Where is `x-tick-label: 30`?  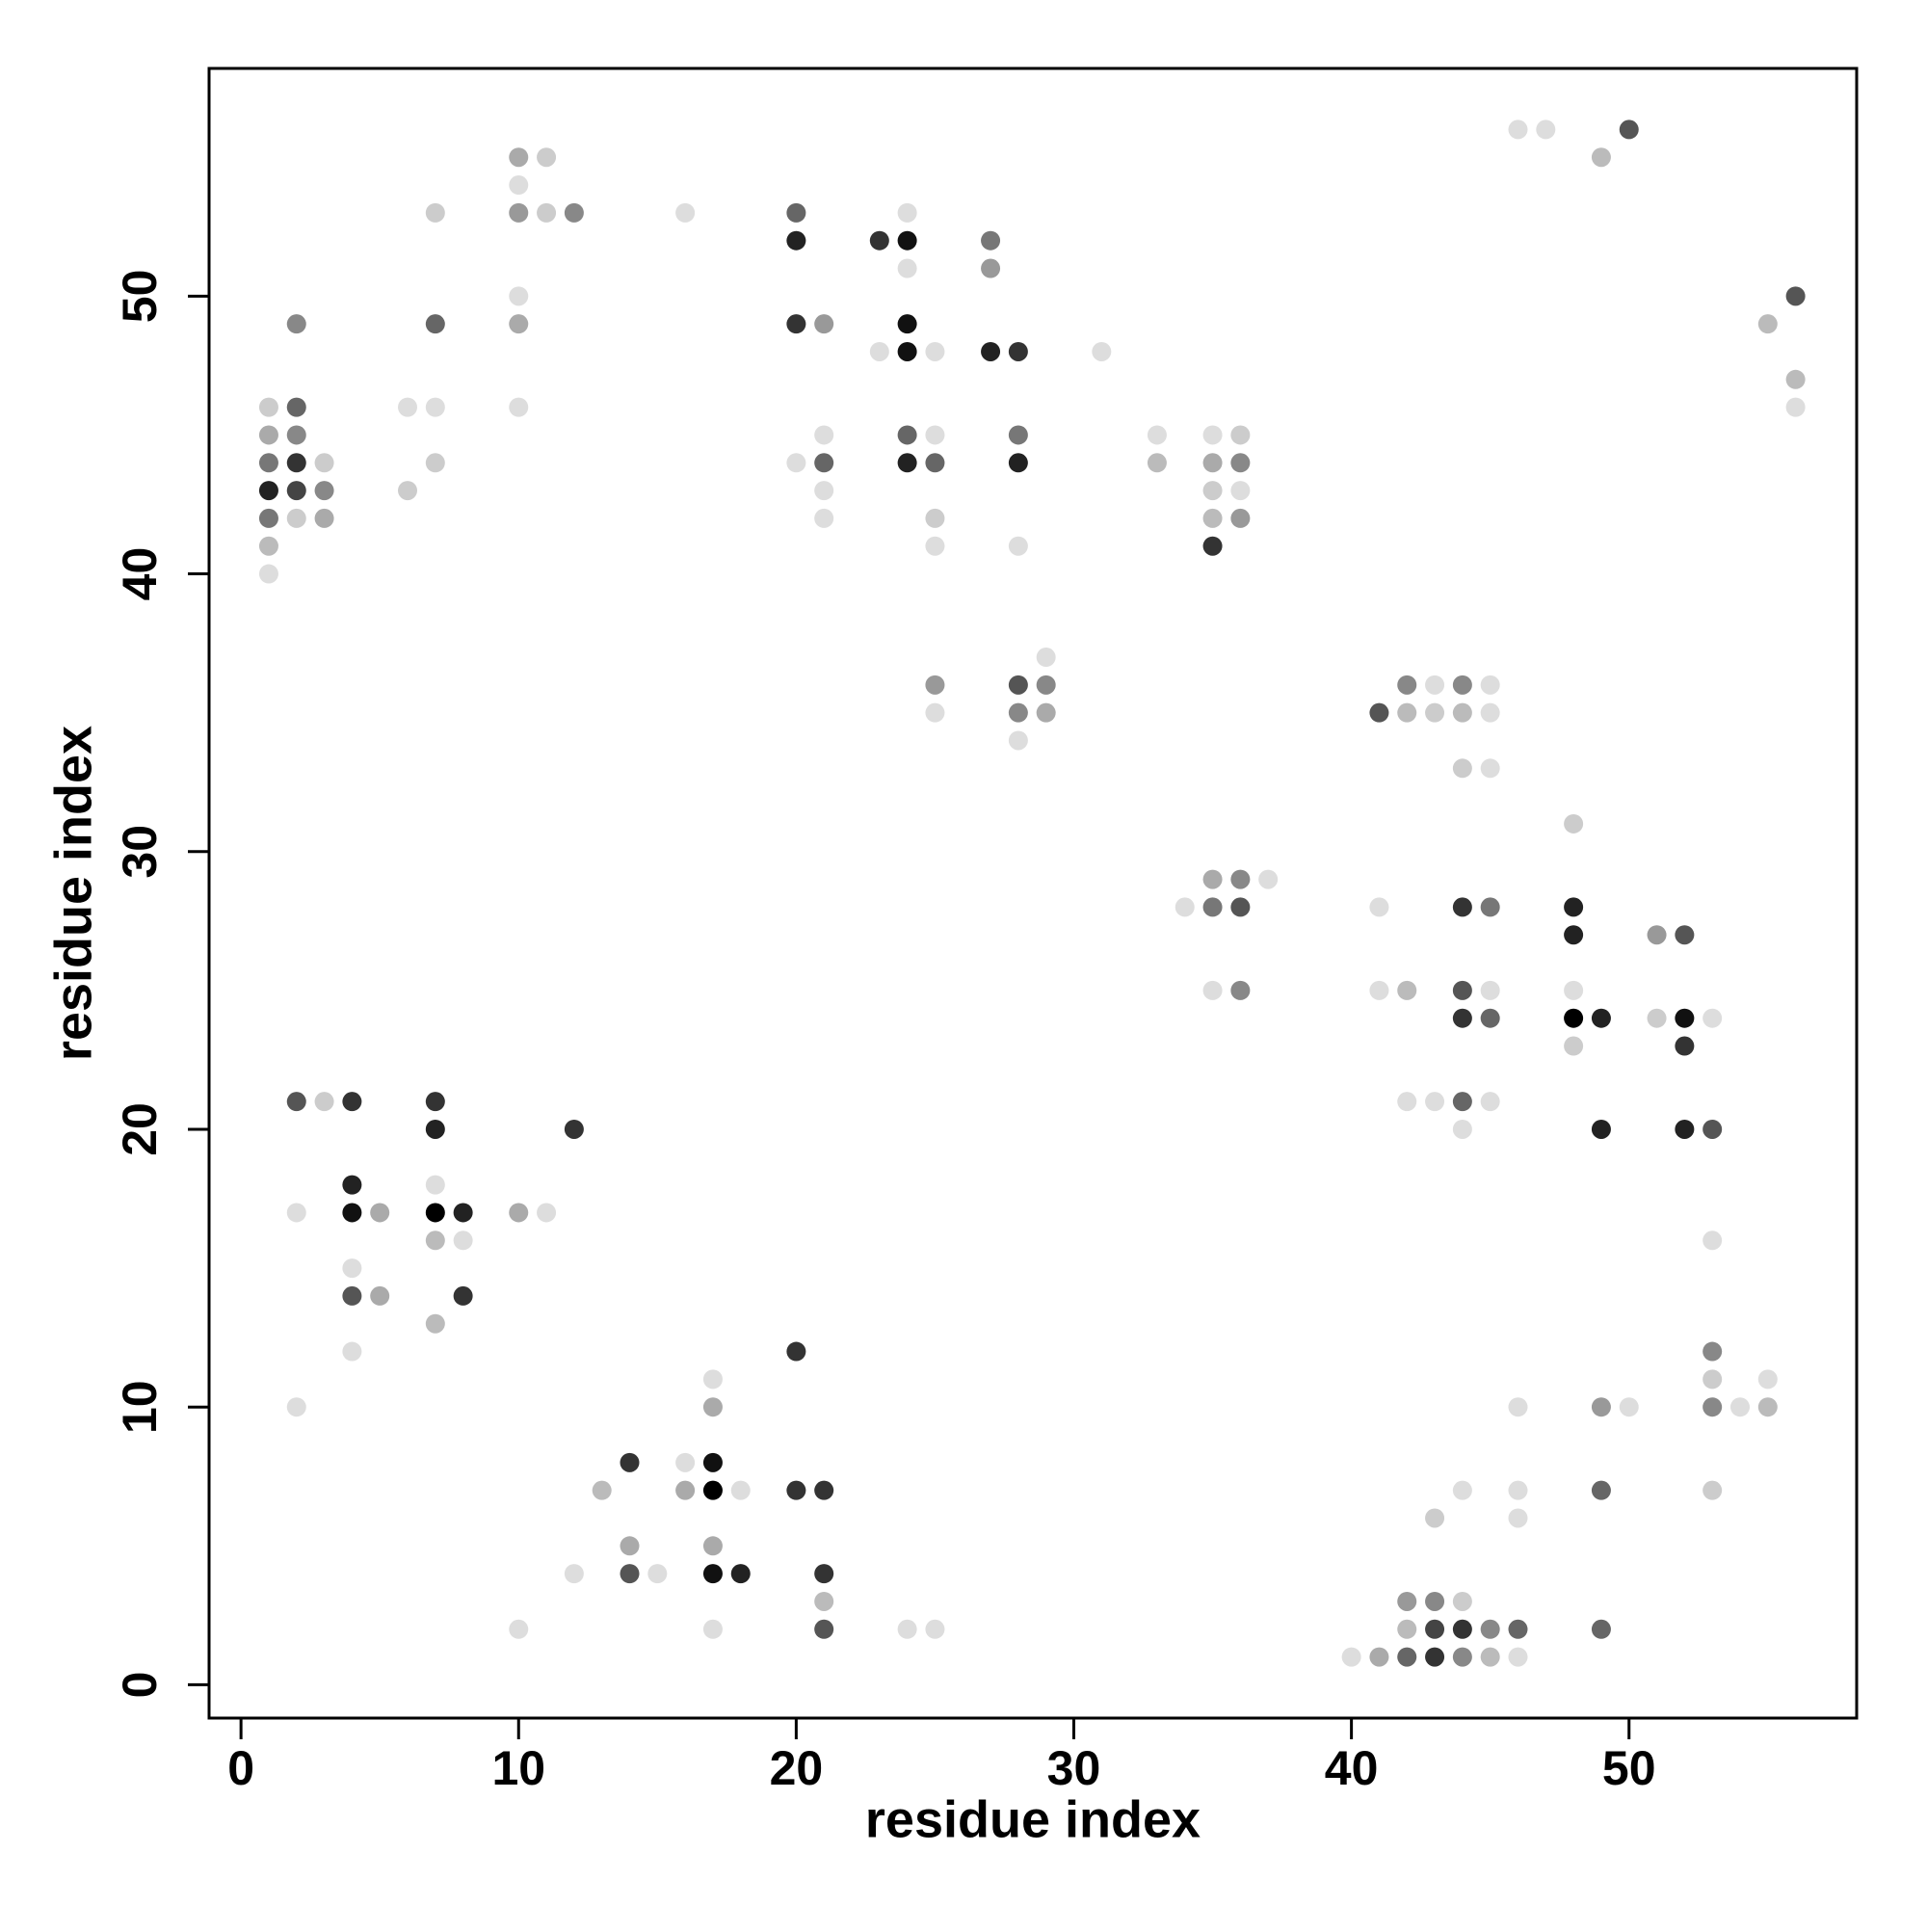 x-tick-label: 30 is located at coordinates (1074, 1768).